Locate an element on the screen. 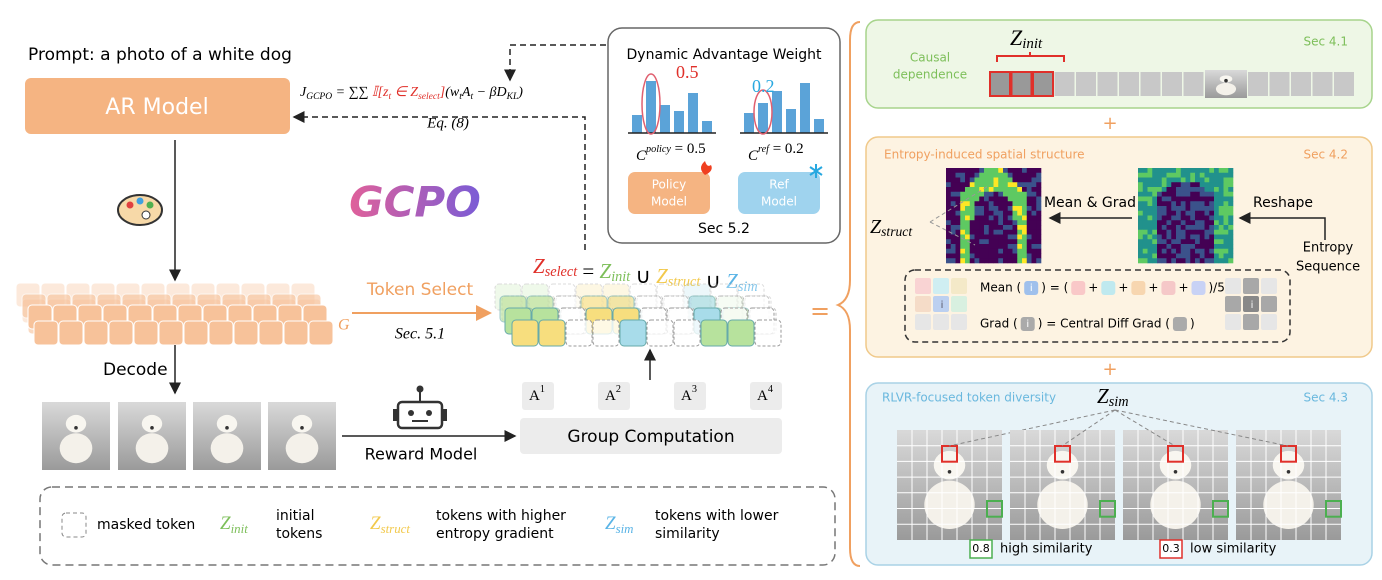 The image size is (1382, 580). dog-head is located at coordinates (1062, 465).